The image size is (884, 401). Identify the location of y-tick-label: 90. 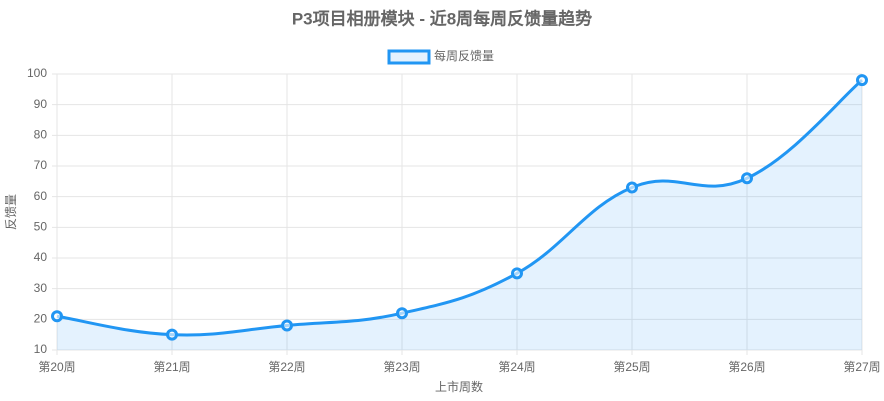
(41, 104).